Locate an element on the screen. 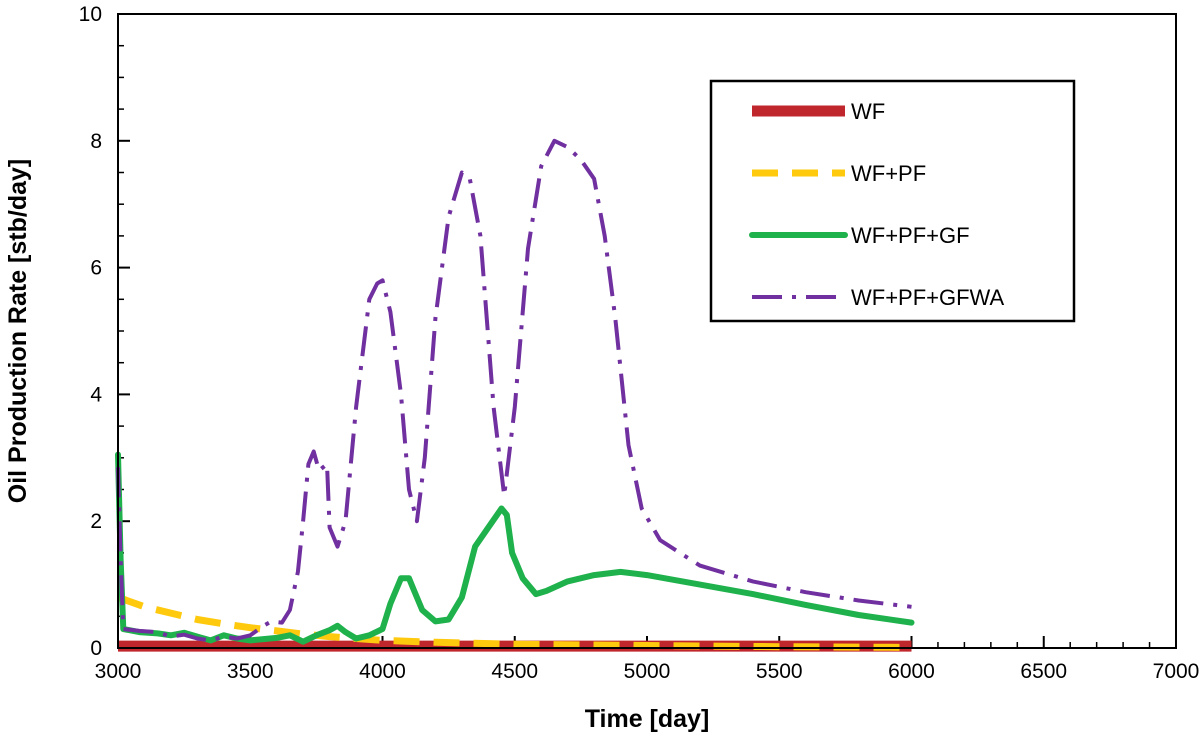  x-tick-label: 6500 is located at coordinates (1043, 671).